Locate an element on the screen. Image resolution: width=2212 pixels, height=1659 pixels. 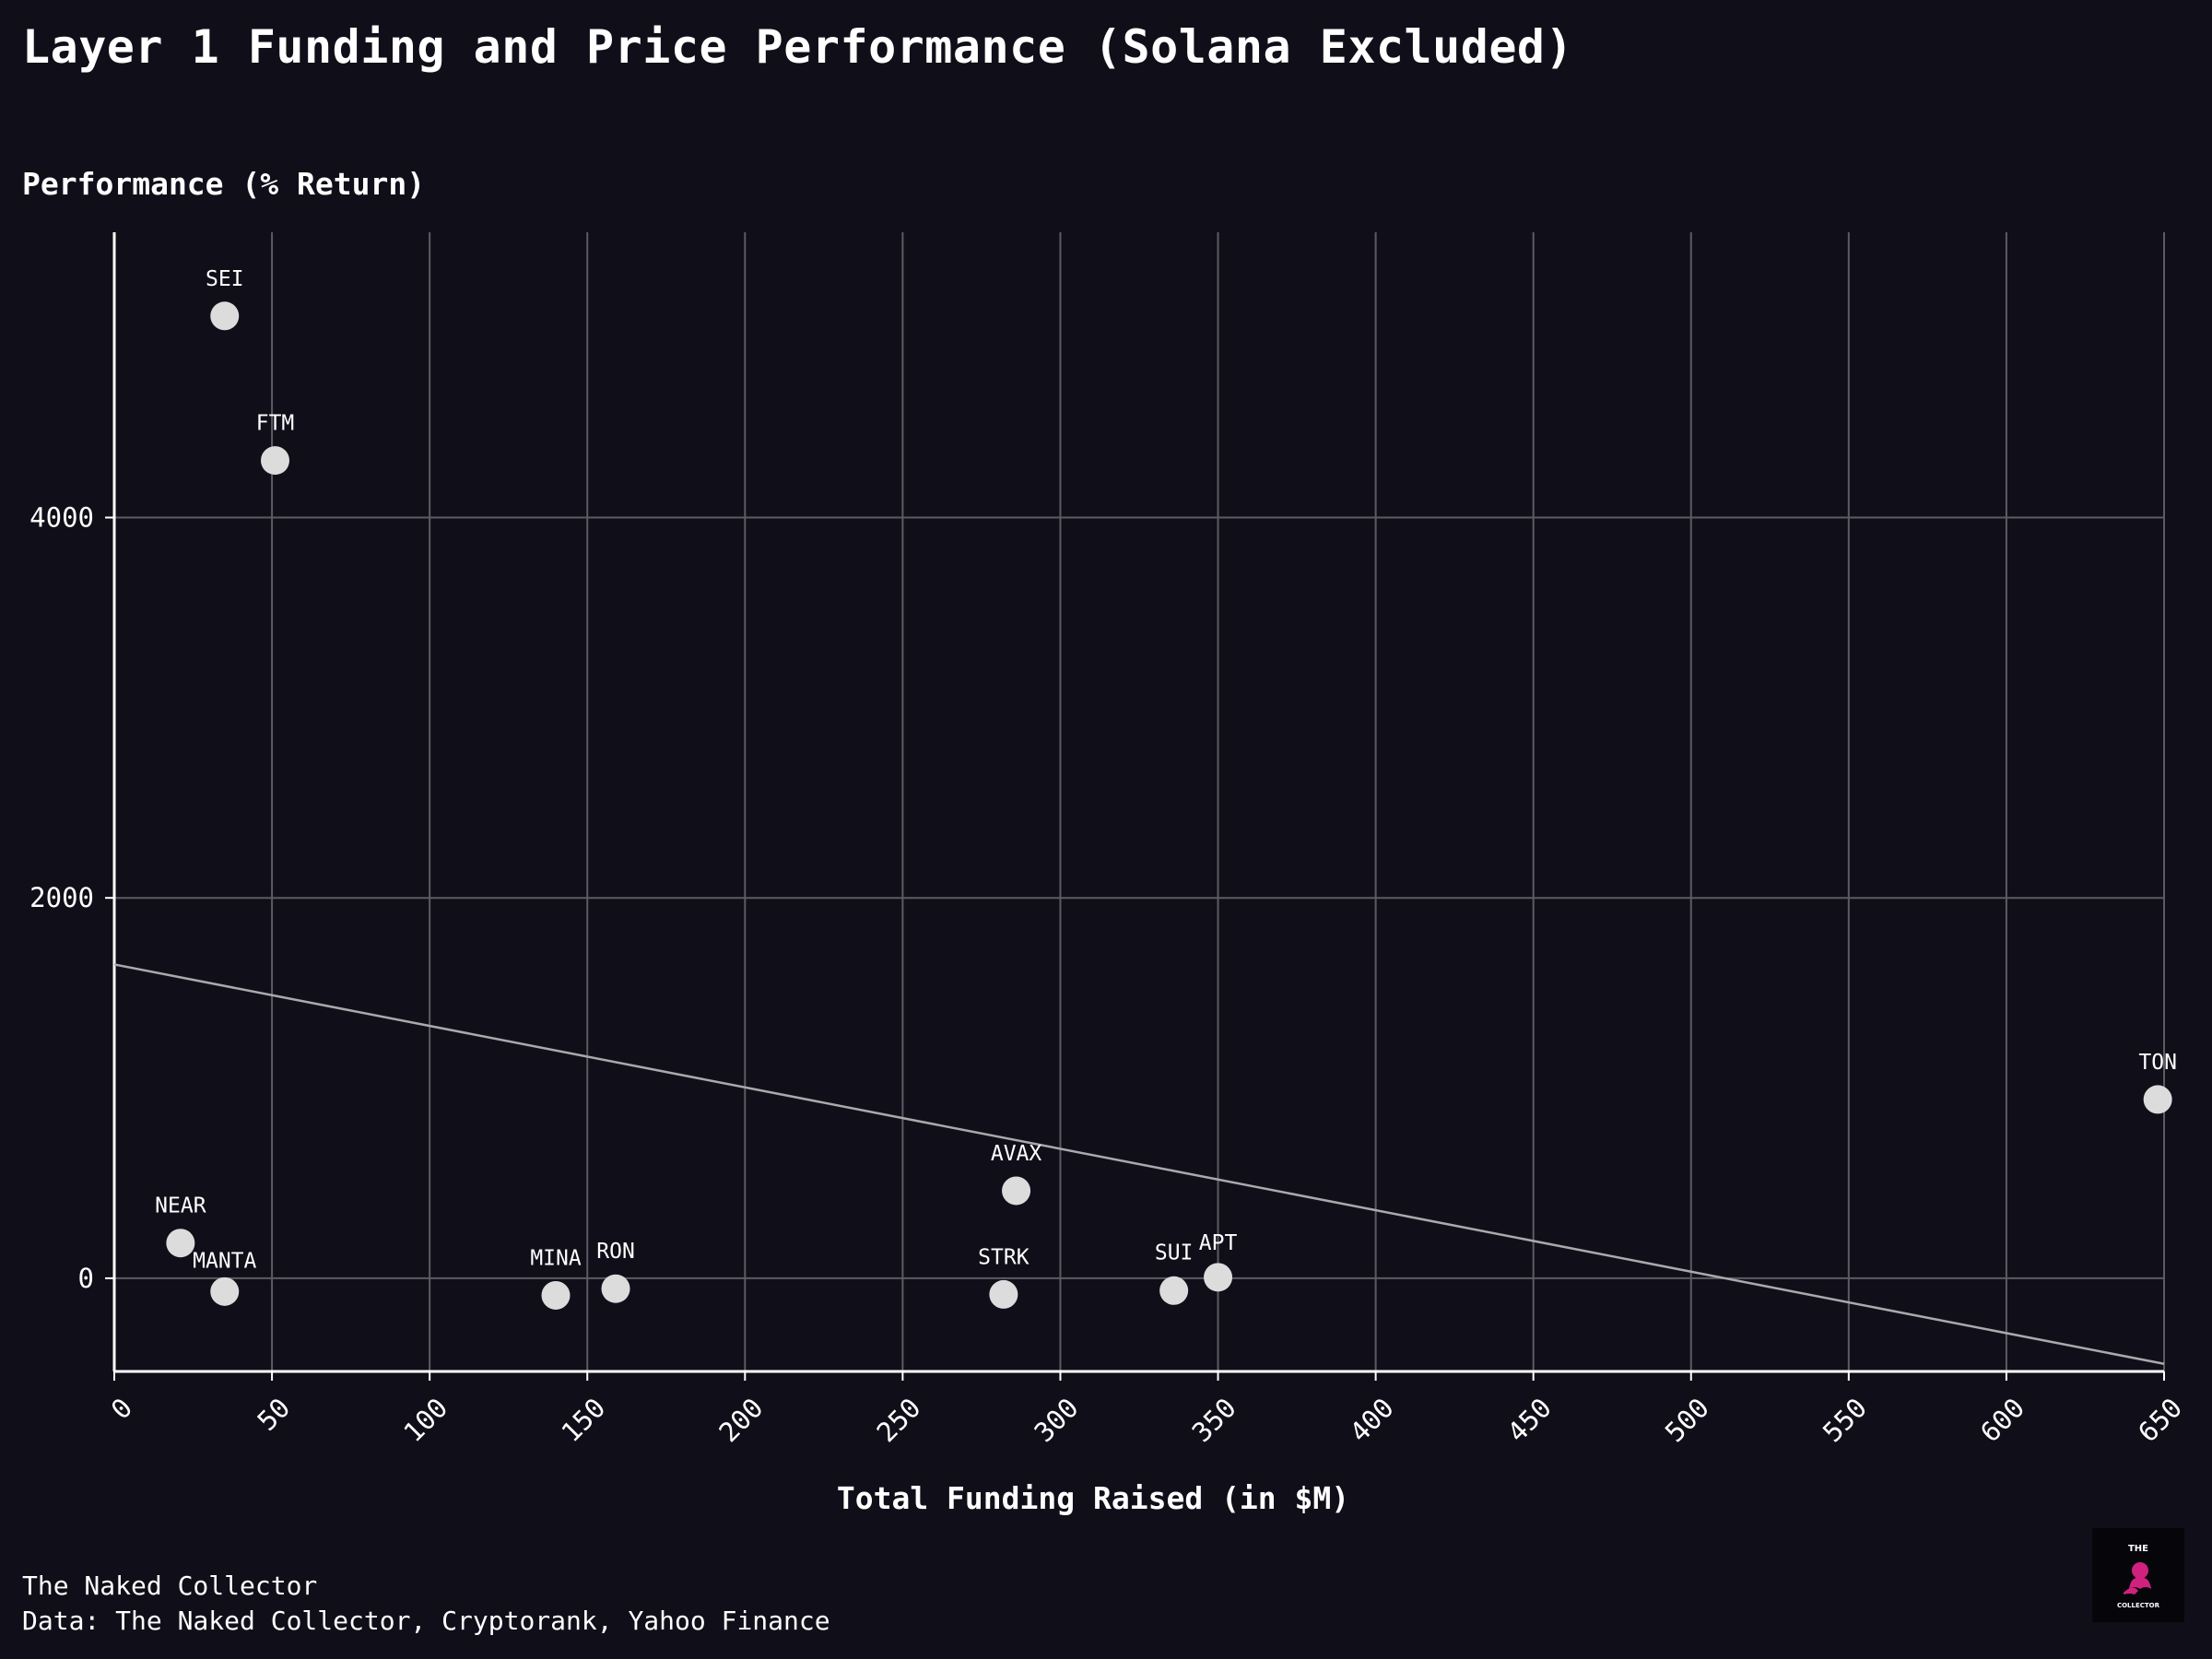
x-tick-label: 550 is located at coordinates (1845, 1420).